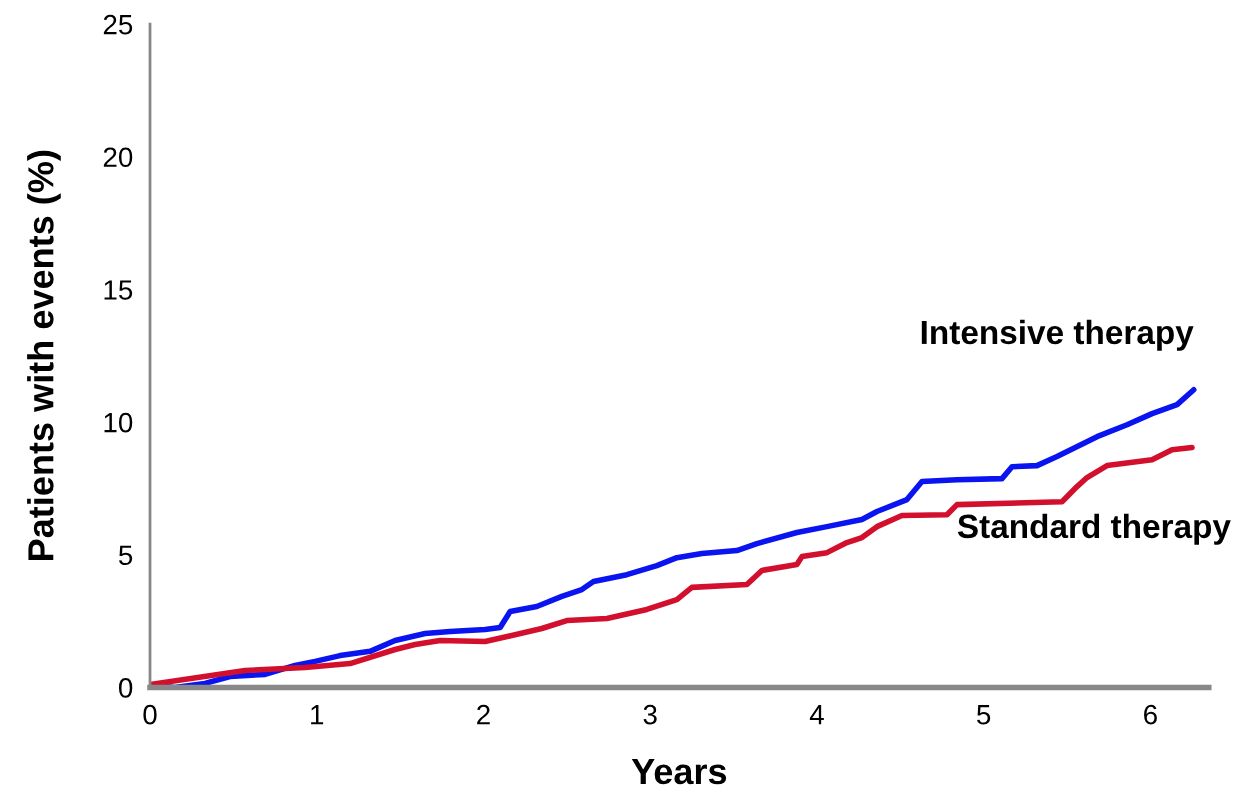  Describe the element at coordinates (317, 715) in the screenshot. I see `x-tick-label: 1` at that location.